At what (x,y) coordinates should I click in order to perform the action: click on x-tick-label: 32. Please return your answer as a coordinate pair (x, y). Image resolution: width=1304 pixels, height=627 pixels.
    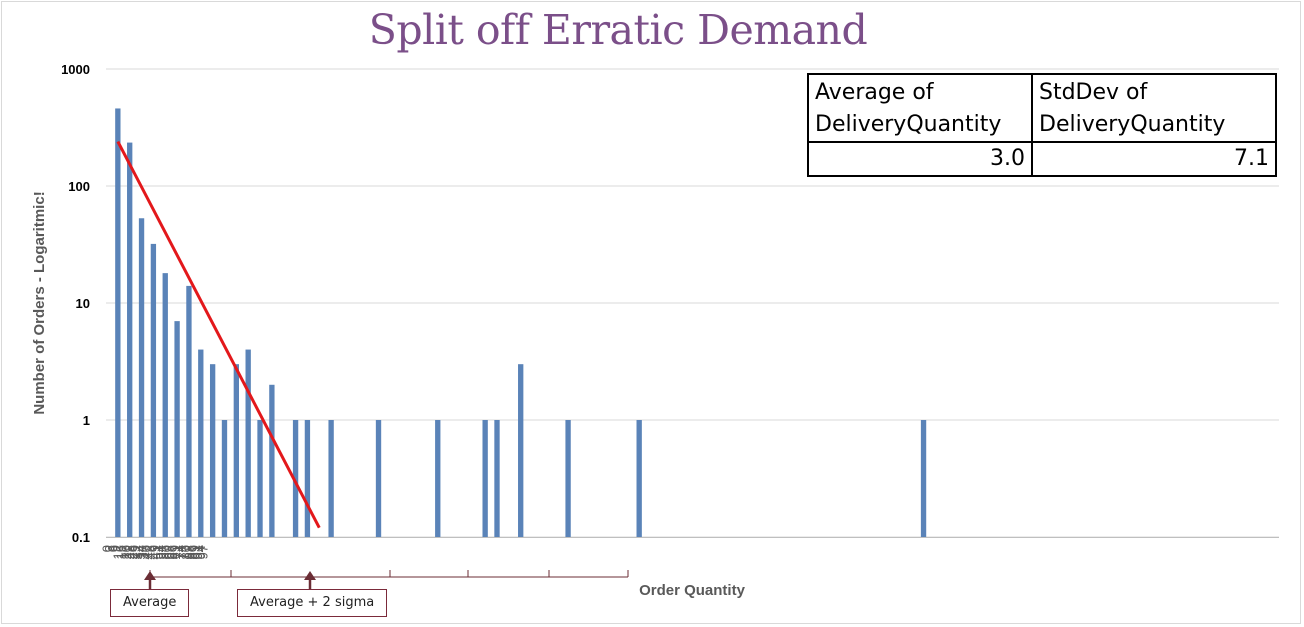
    Looking at the image, I should click on (138, 552).